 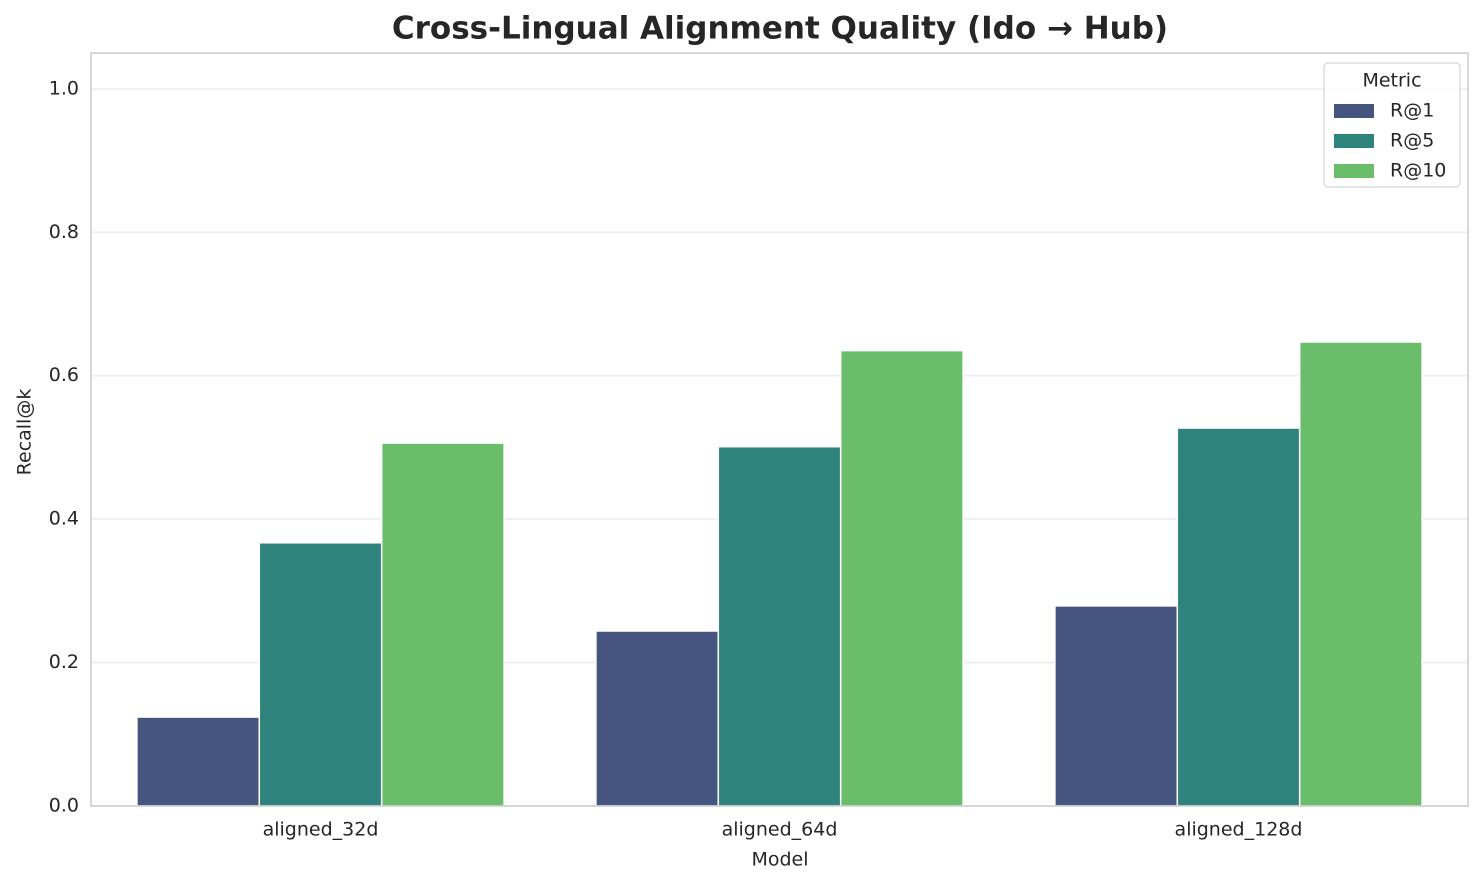 What do you see at coordinates (1412, 141) in the screenshot?
I see `legend-label: R@5` at bounding box center [1412, 141].